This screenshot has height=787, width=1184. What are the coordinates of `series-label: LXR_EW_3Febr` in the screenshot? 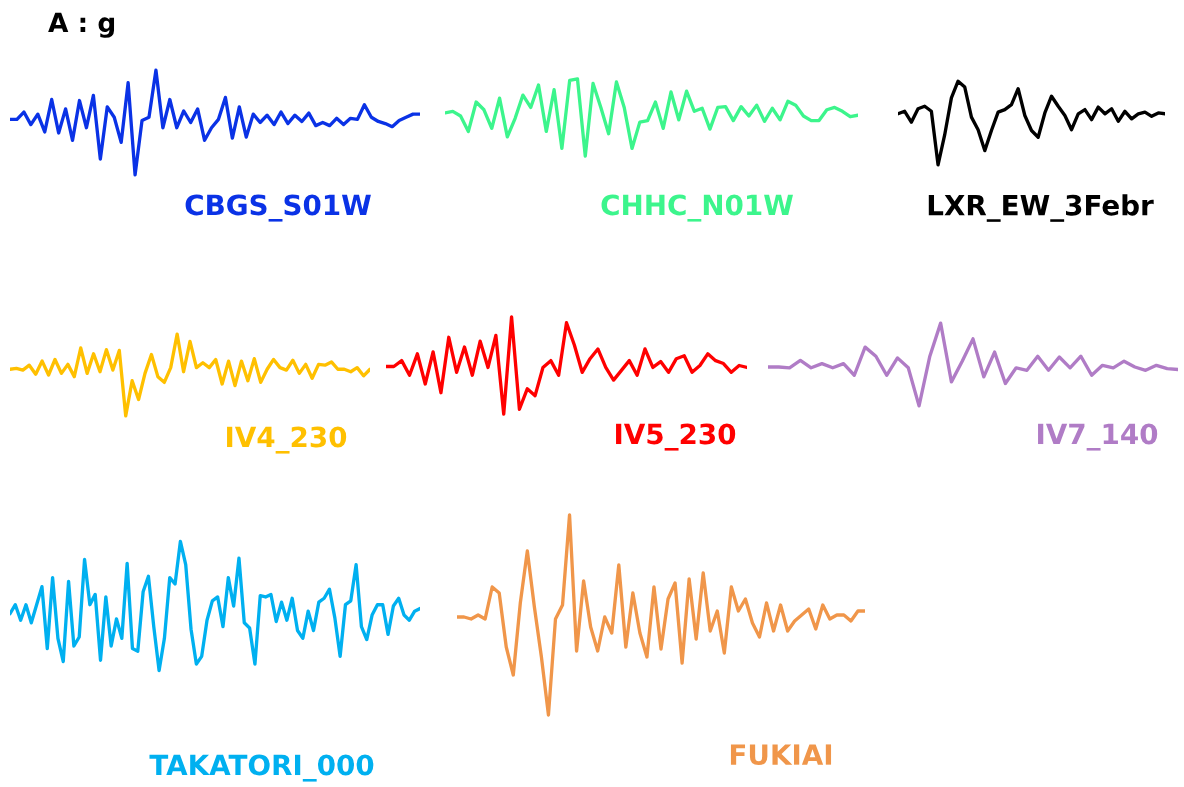 It's located at (1041, 208).